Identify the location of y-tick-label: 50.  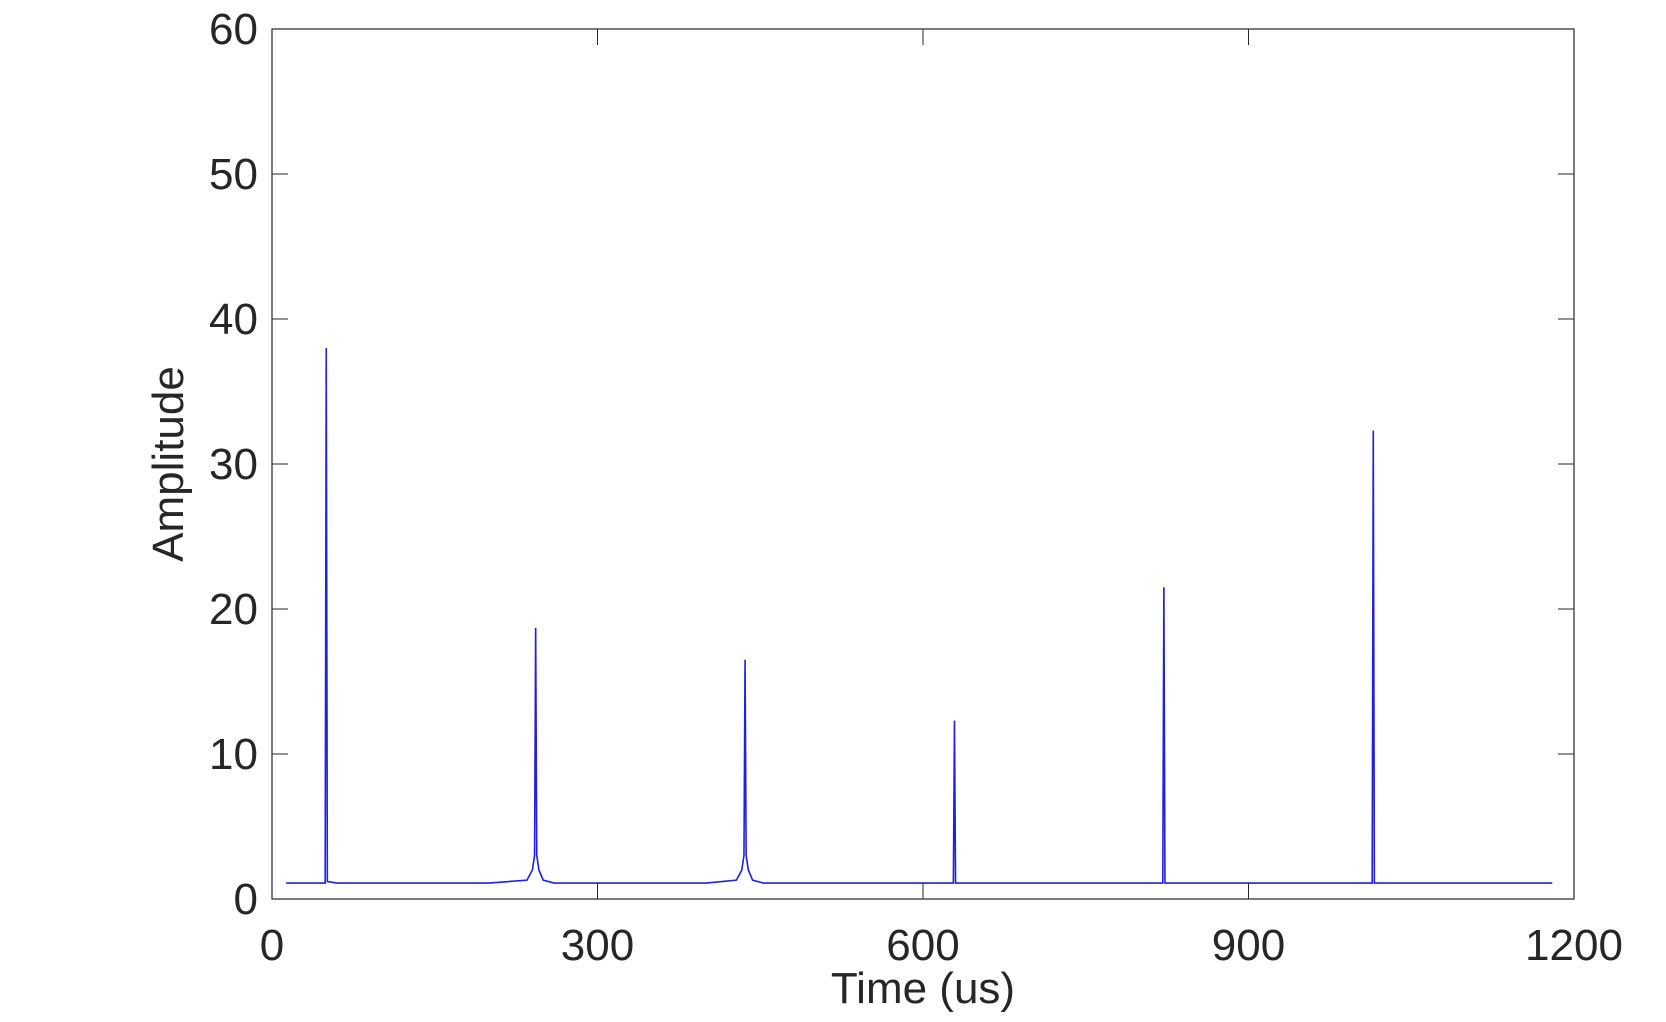
(233, 174).